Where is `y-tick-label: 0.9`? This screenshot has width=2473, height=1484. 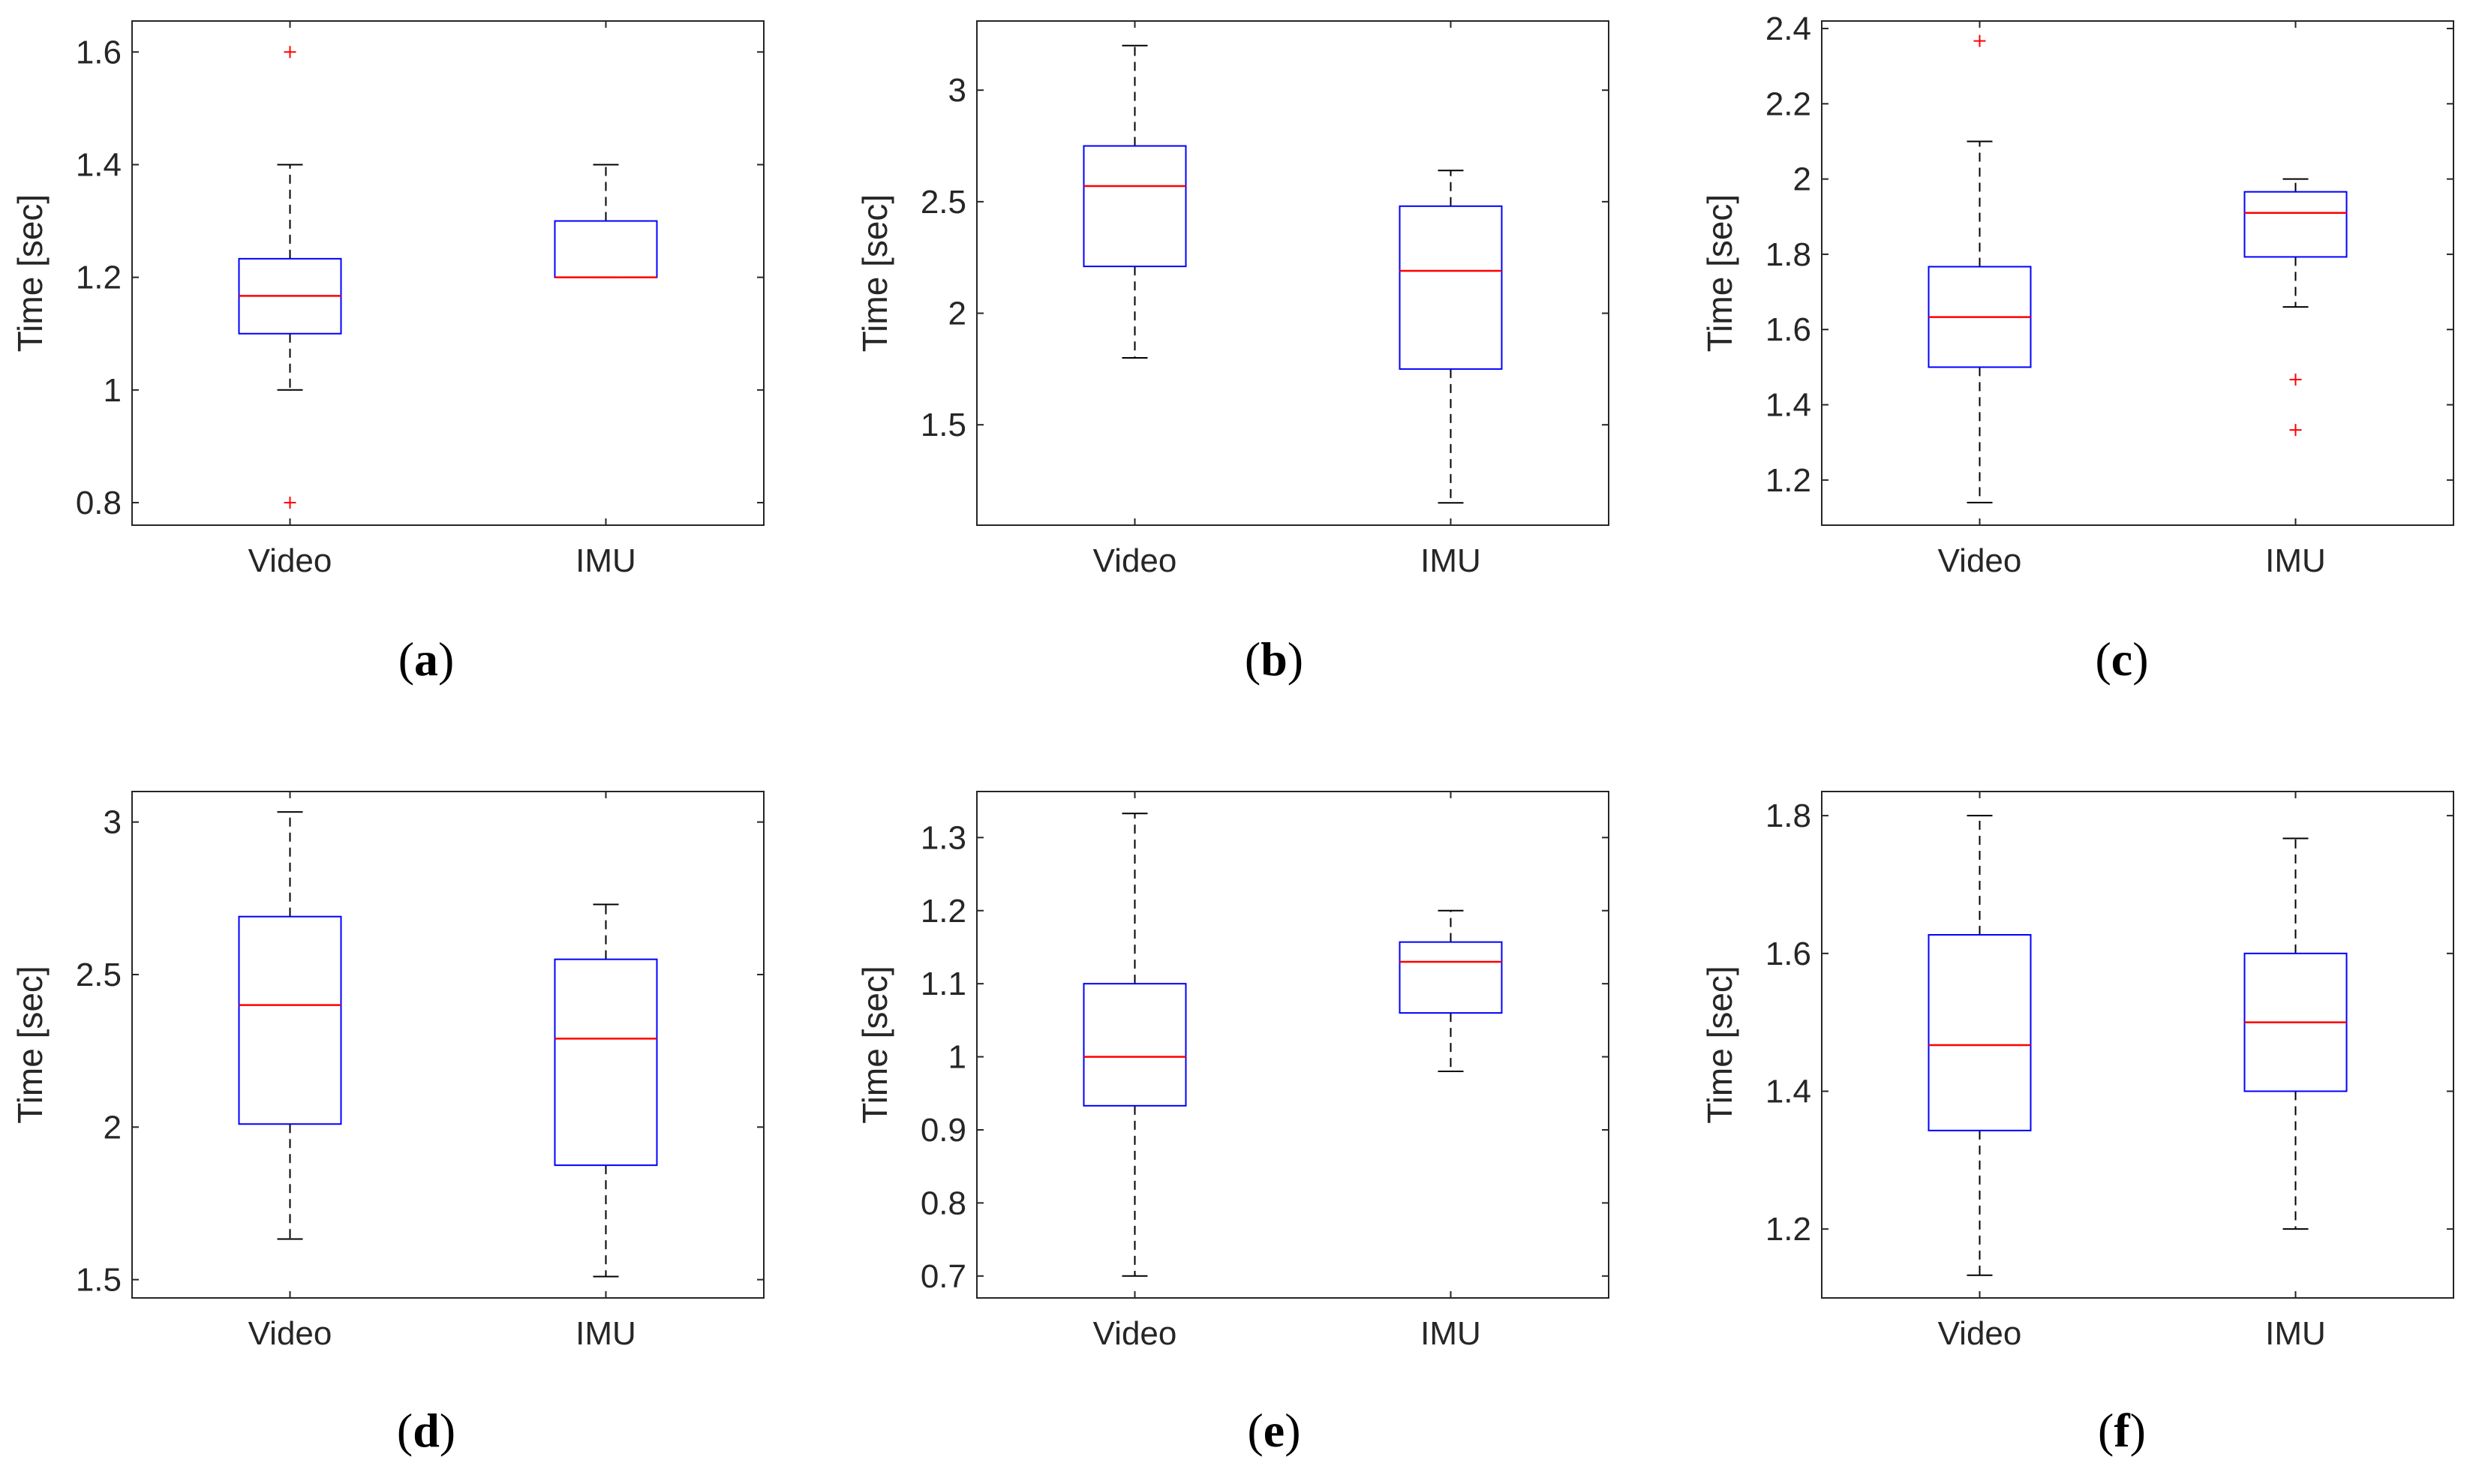
y-tick-label: 0.9 is located at coordinates (943, 1130).